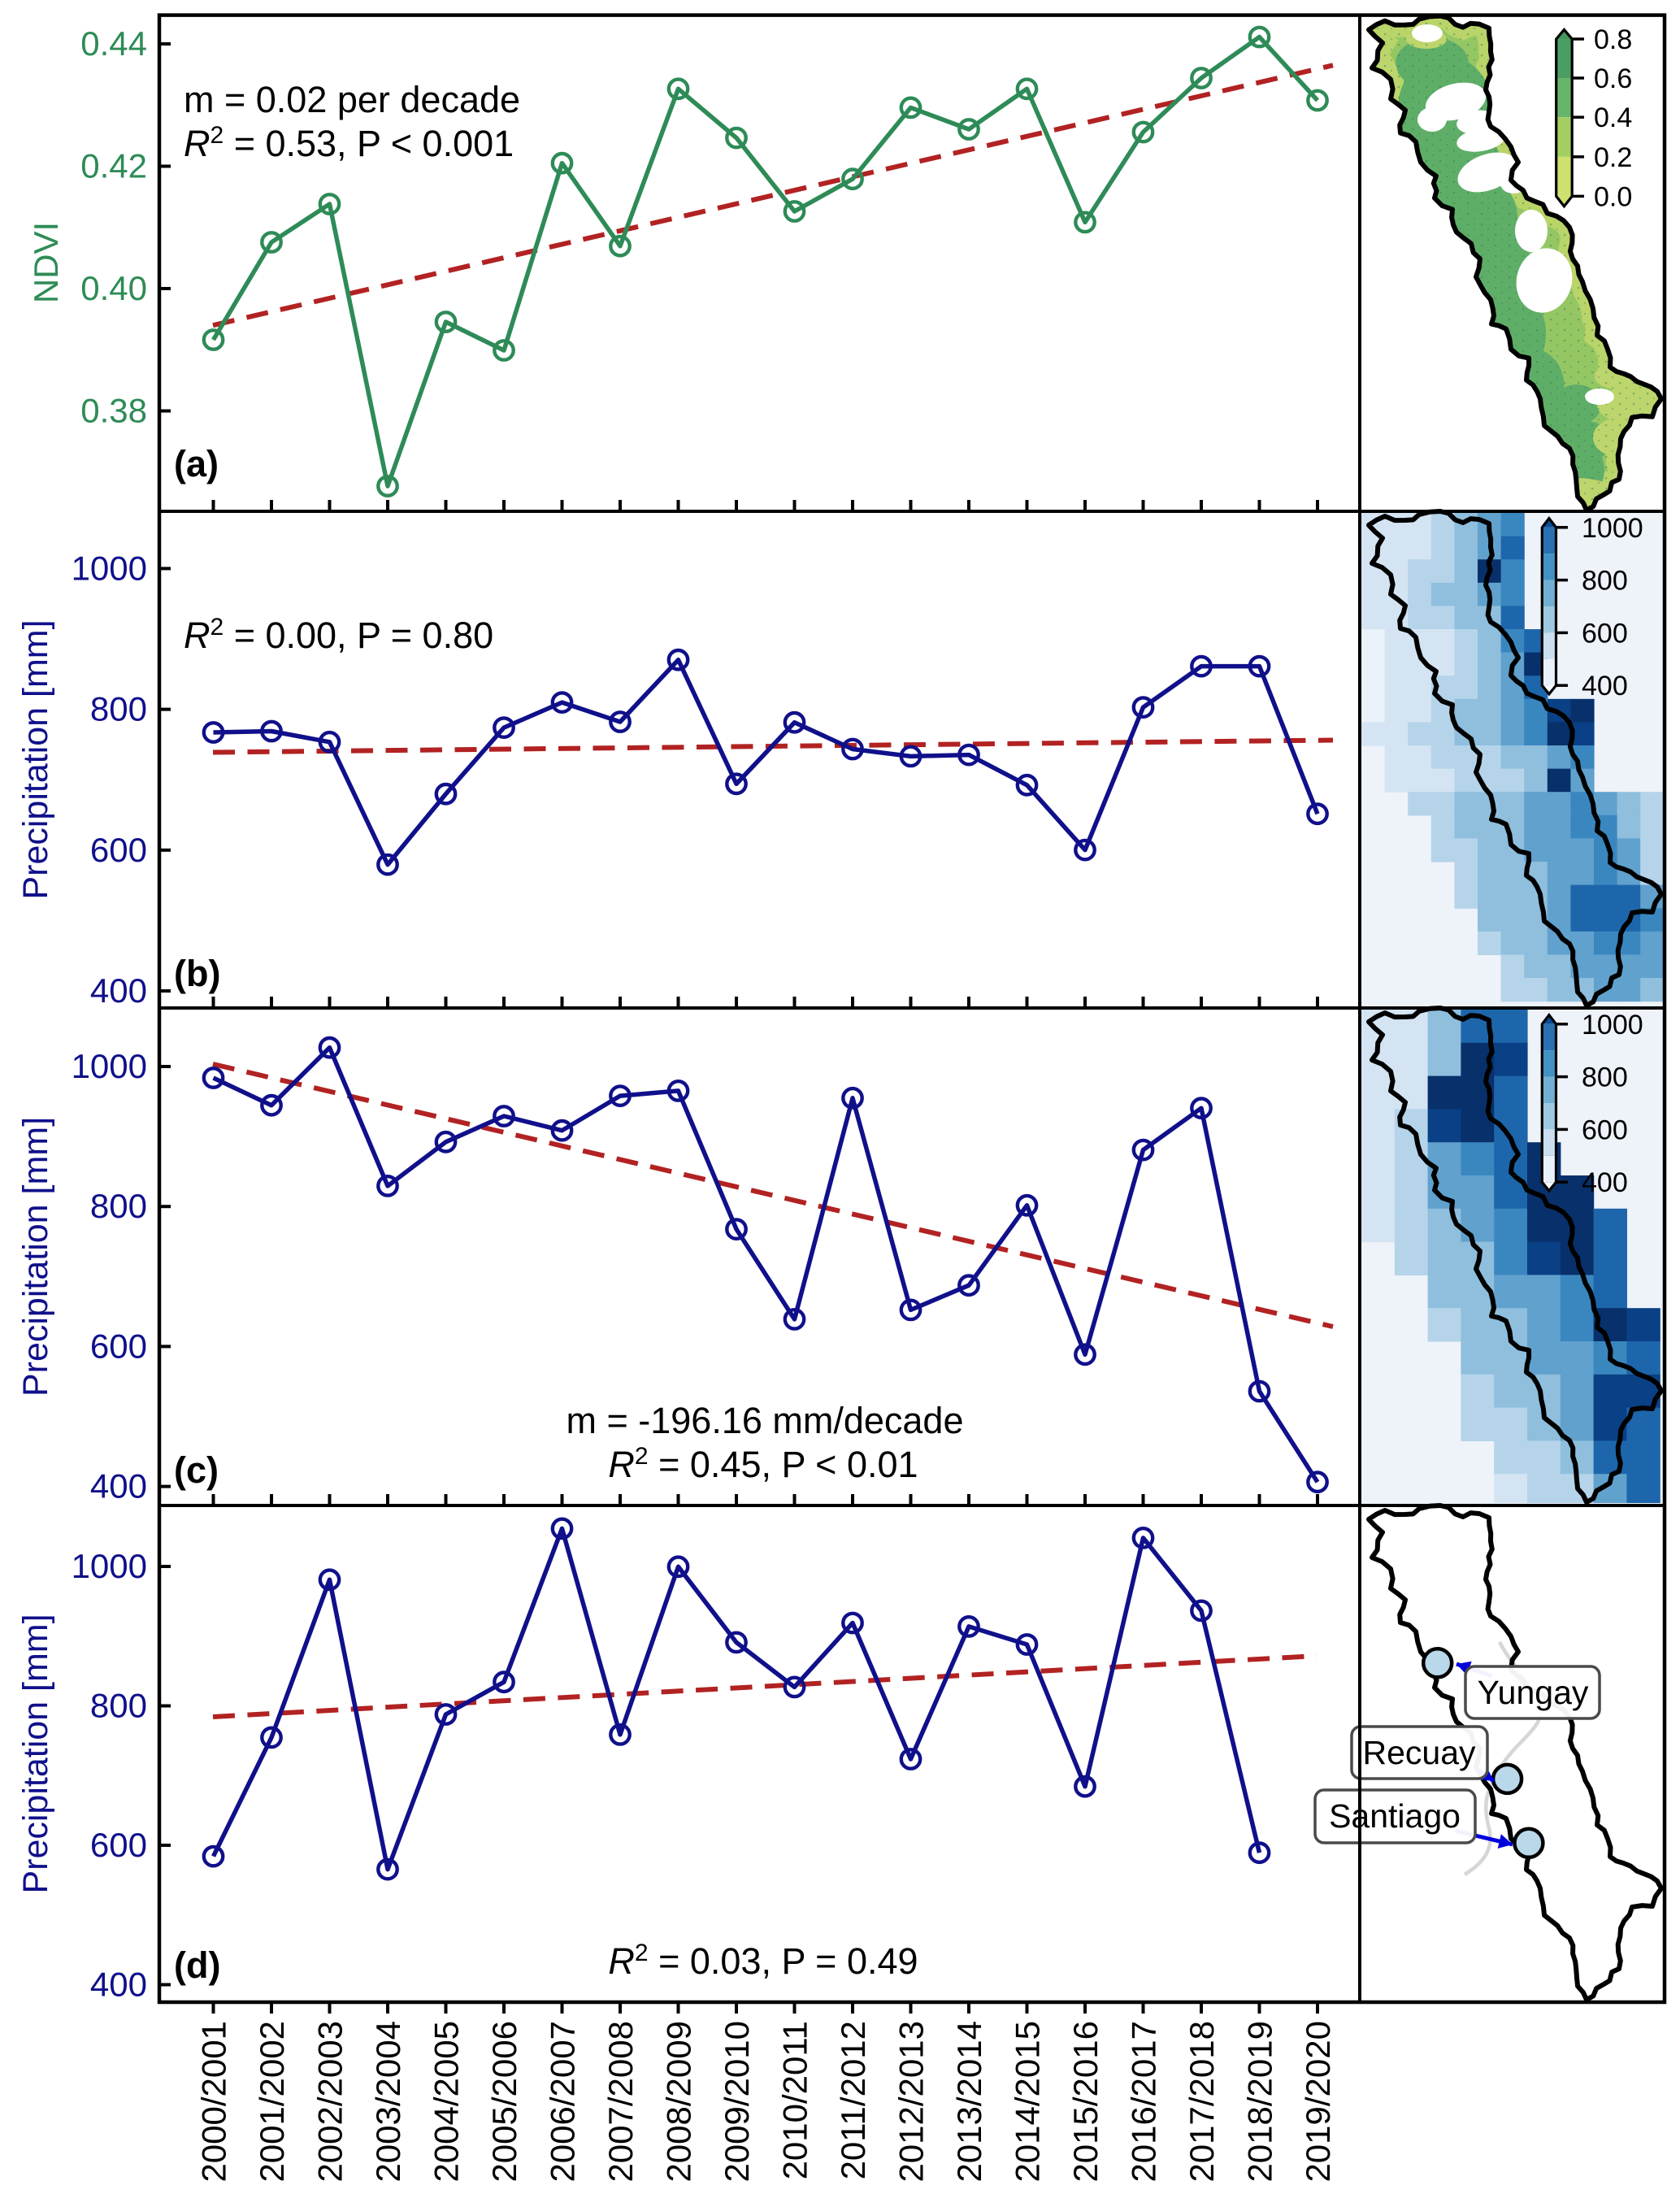  Describe the element at coordinates (46, 263) in the screenshot. I see `svg-text: NDVI` at that location.